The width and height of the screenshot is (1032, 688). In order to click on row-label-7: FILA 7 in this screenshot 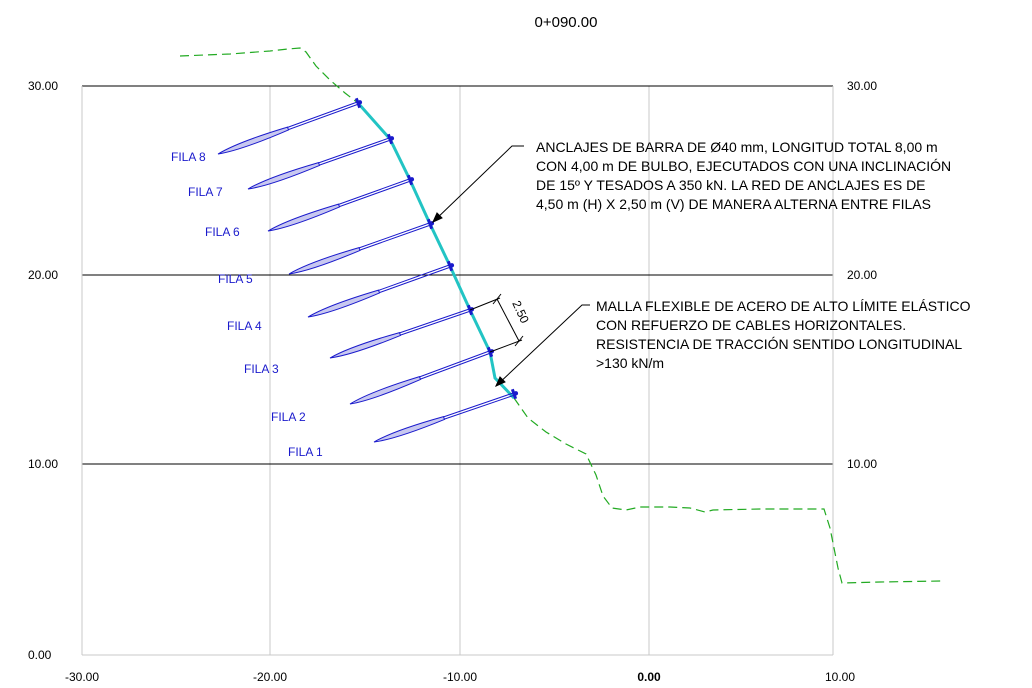, I will do `click(205, 192)`.